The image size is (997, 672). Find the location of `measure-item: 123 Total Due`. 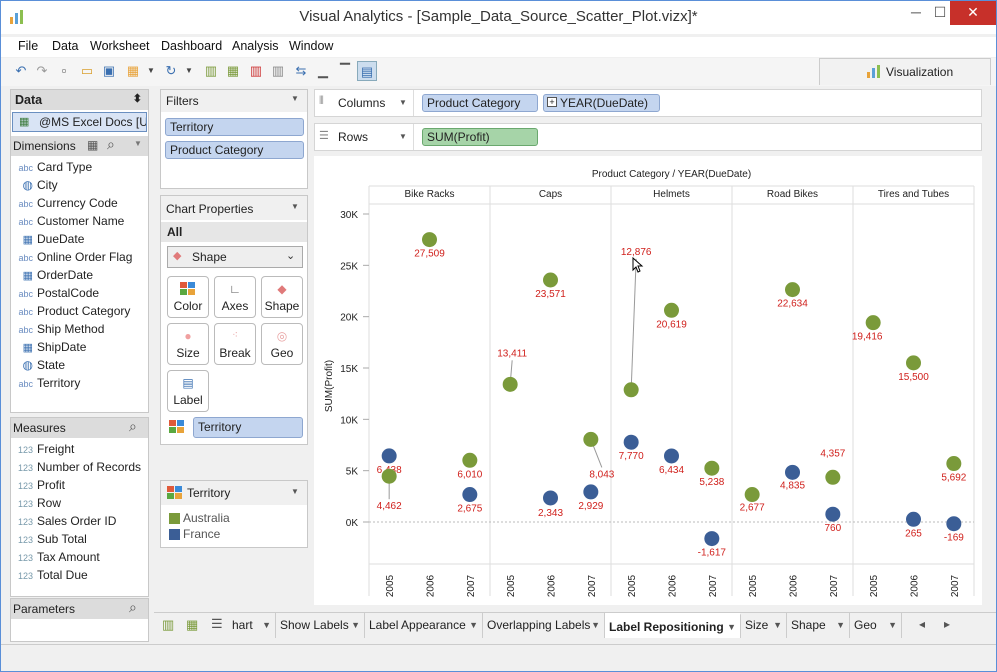

measure-item: 123 Total Due is located at coordinates (49, 575).